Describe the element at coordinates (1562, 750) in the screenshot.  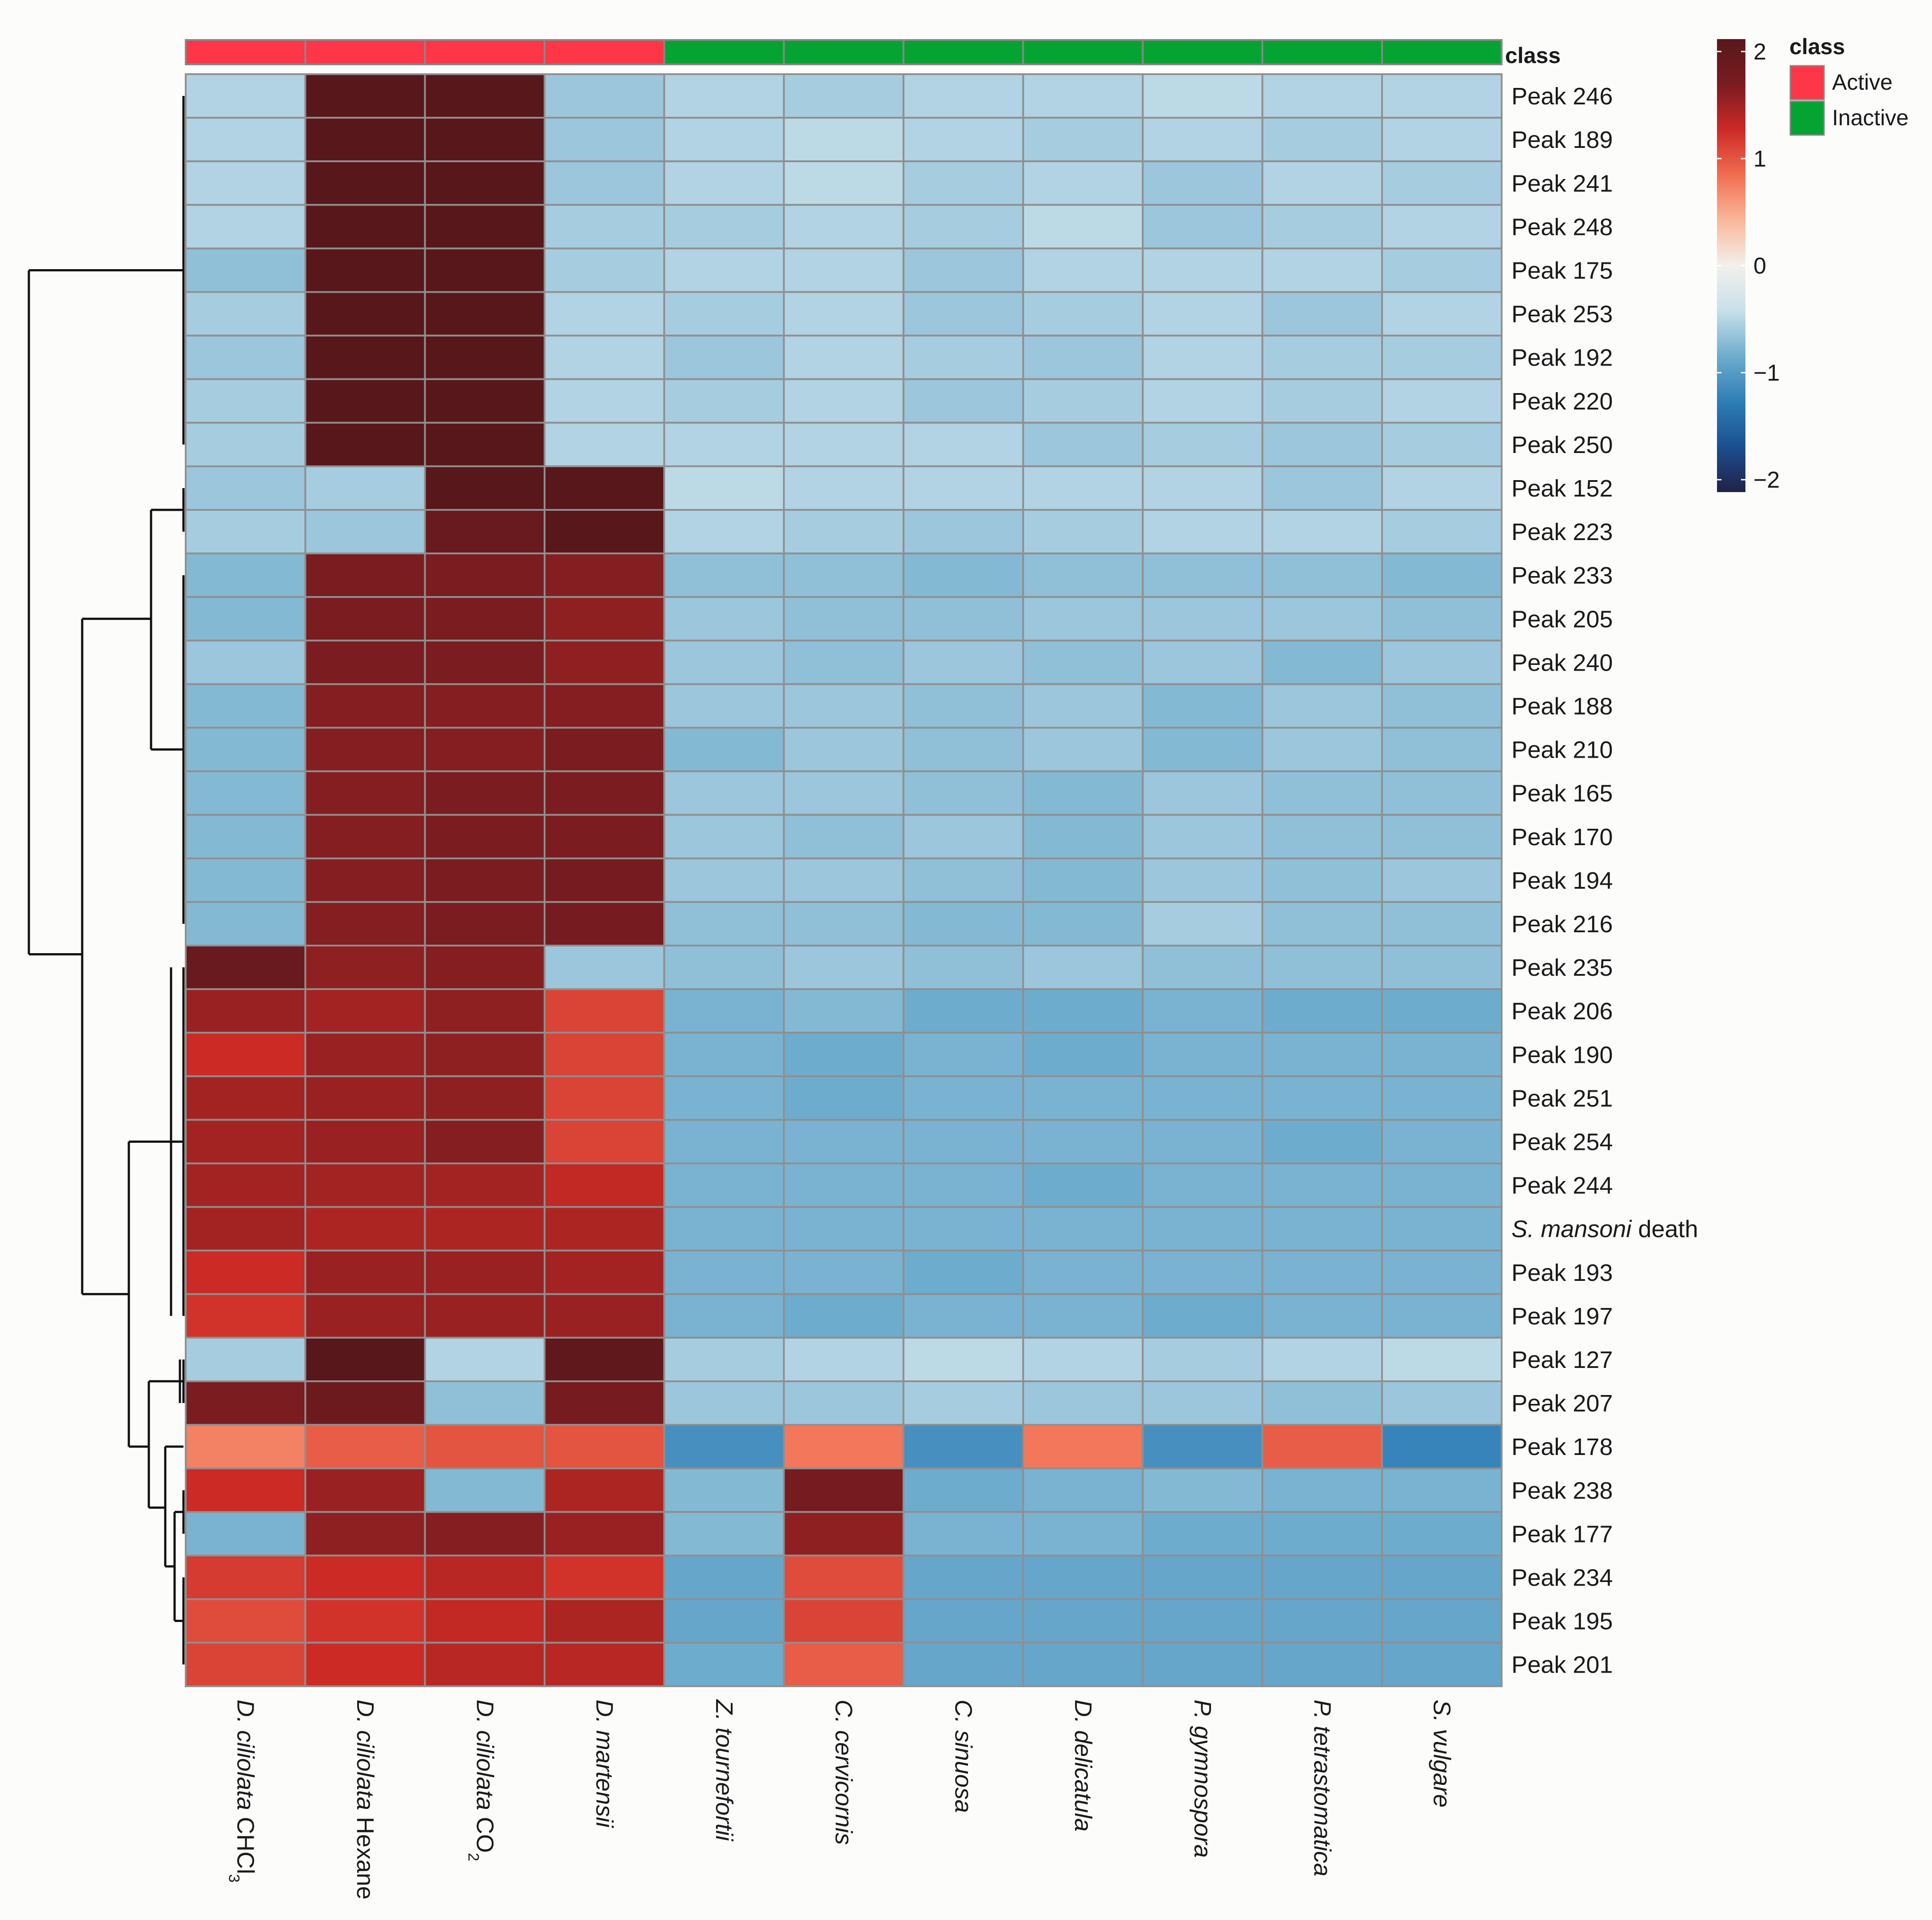
I see `row-label: Peak 210` at that location.